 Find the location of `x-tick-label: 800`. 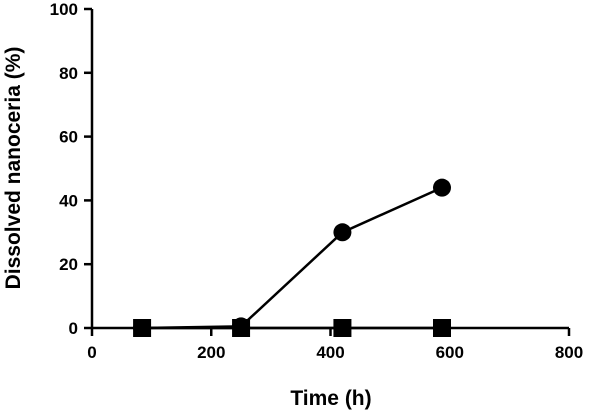

x-tick-label: 800 is located at coordinates (569, 352).